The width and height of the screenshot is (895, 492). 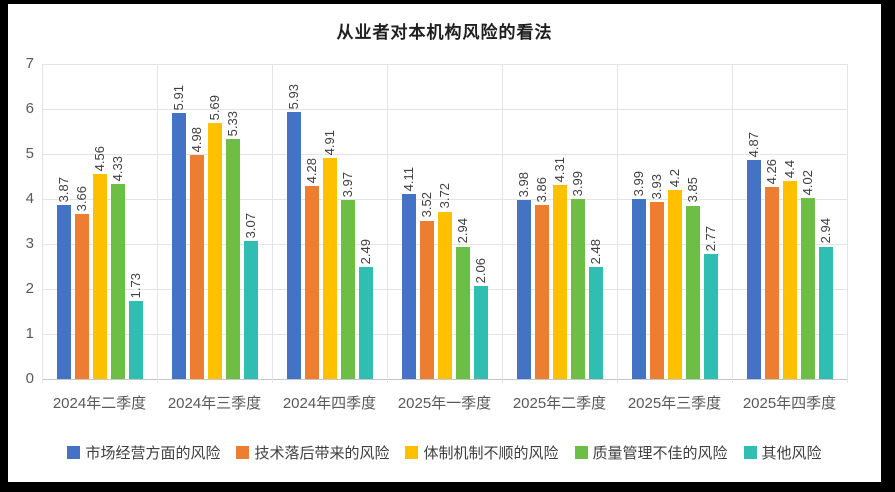 I want to click on y-axis-tick-label: 1, so click(x=29, y=333).